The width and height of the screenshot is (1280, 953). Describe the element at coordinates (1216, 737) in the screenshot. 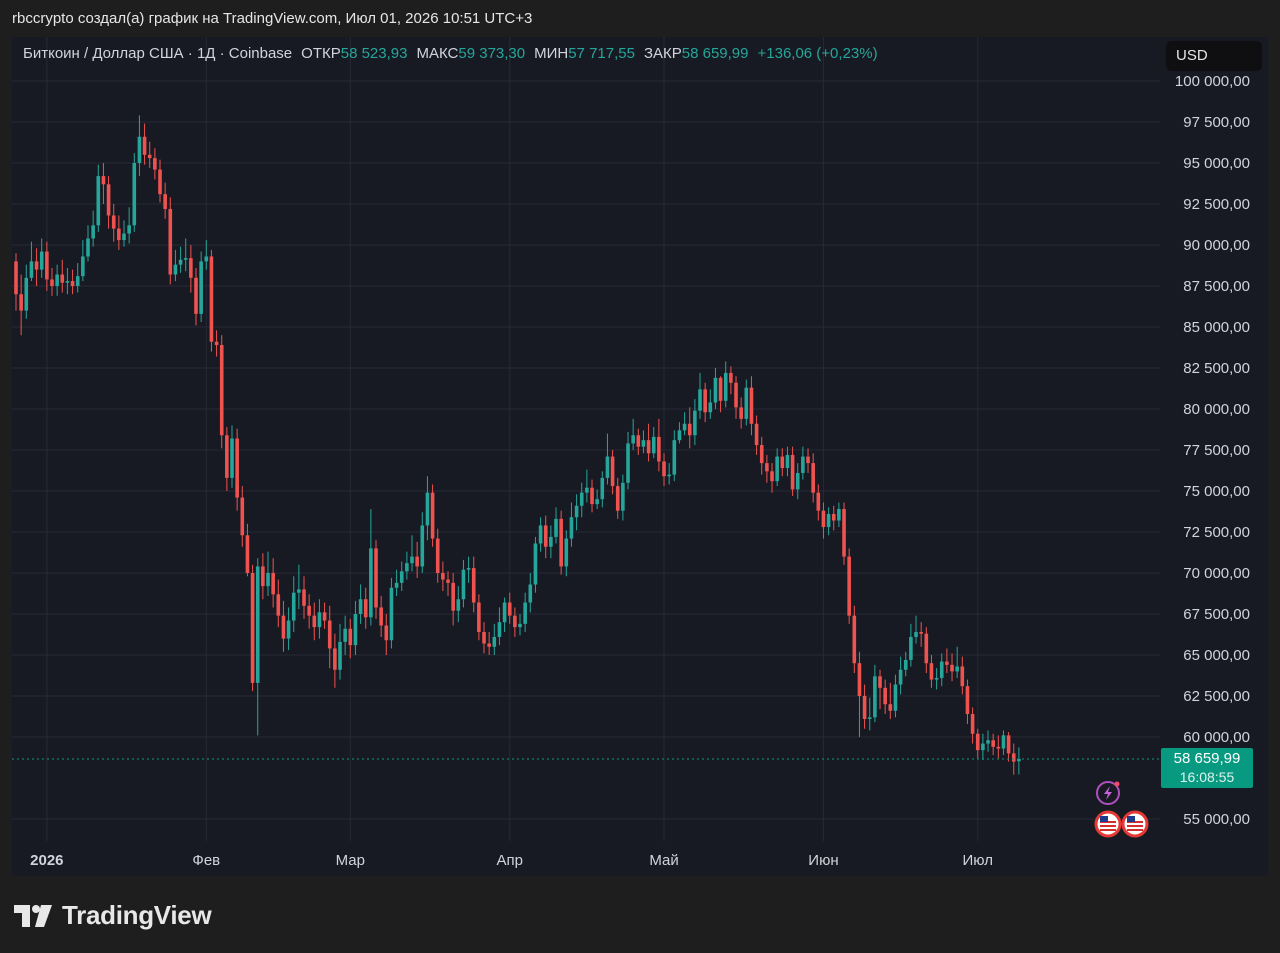

I see `y-tick-label: 60 000,00` at that location.